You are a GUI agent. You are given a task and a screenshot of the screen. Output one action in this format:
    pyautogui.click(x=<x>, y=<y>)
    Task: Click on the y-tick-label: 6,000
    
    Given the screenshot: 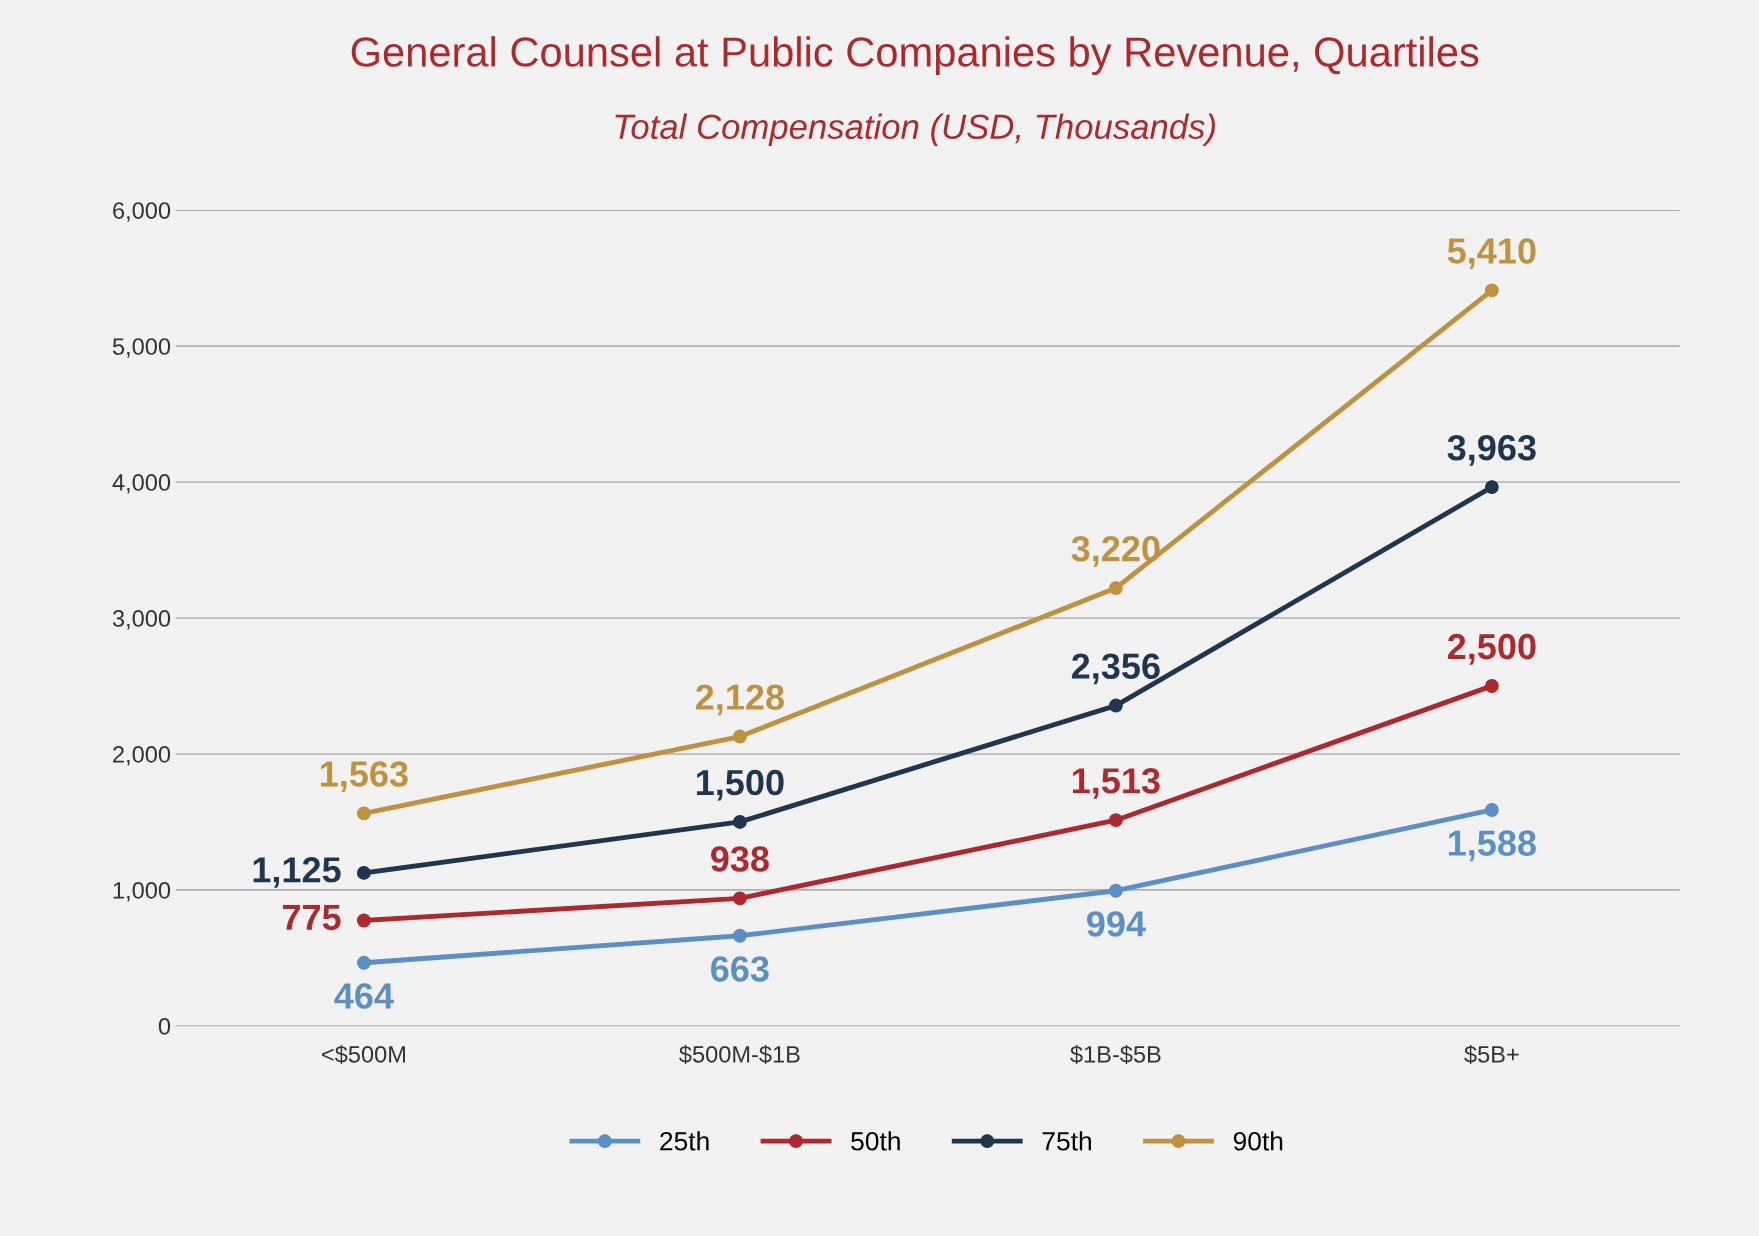 What is the action you would take?
    pyautogui.click(x=142, y=212)
    